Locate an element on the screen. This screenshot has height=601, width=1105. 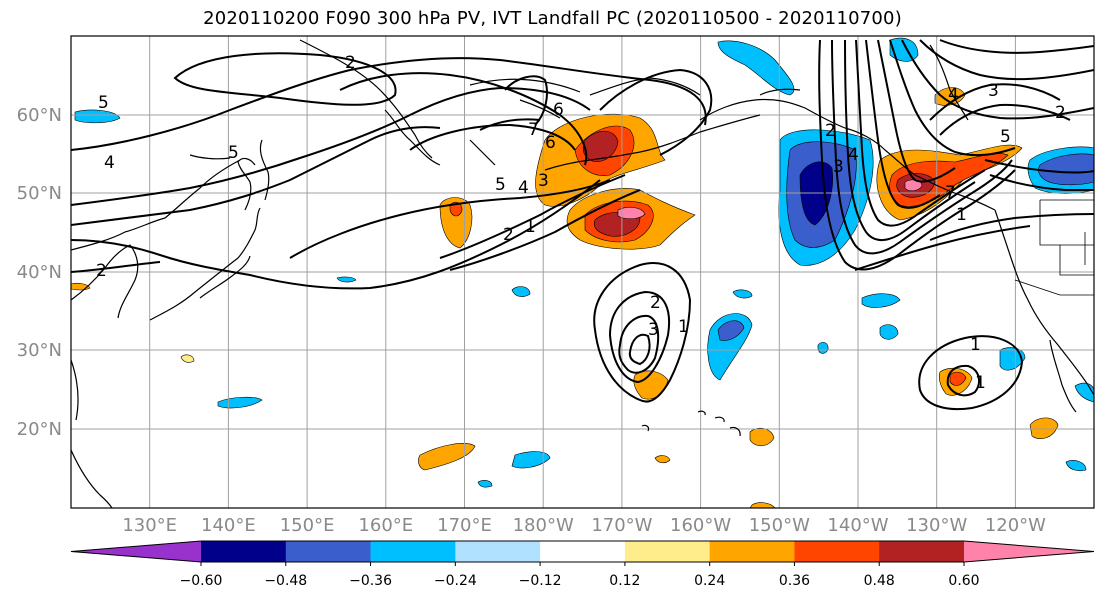
political-borders is located at coordinates (1054, 247).